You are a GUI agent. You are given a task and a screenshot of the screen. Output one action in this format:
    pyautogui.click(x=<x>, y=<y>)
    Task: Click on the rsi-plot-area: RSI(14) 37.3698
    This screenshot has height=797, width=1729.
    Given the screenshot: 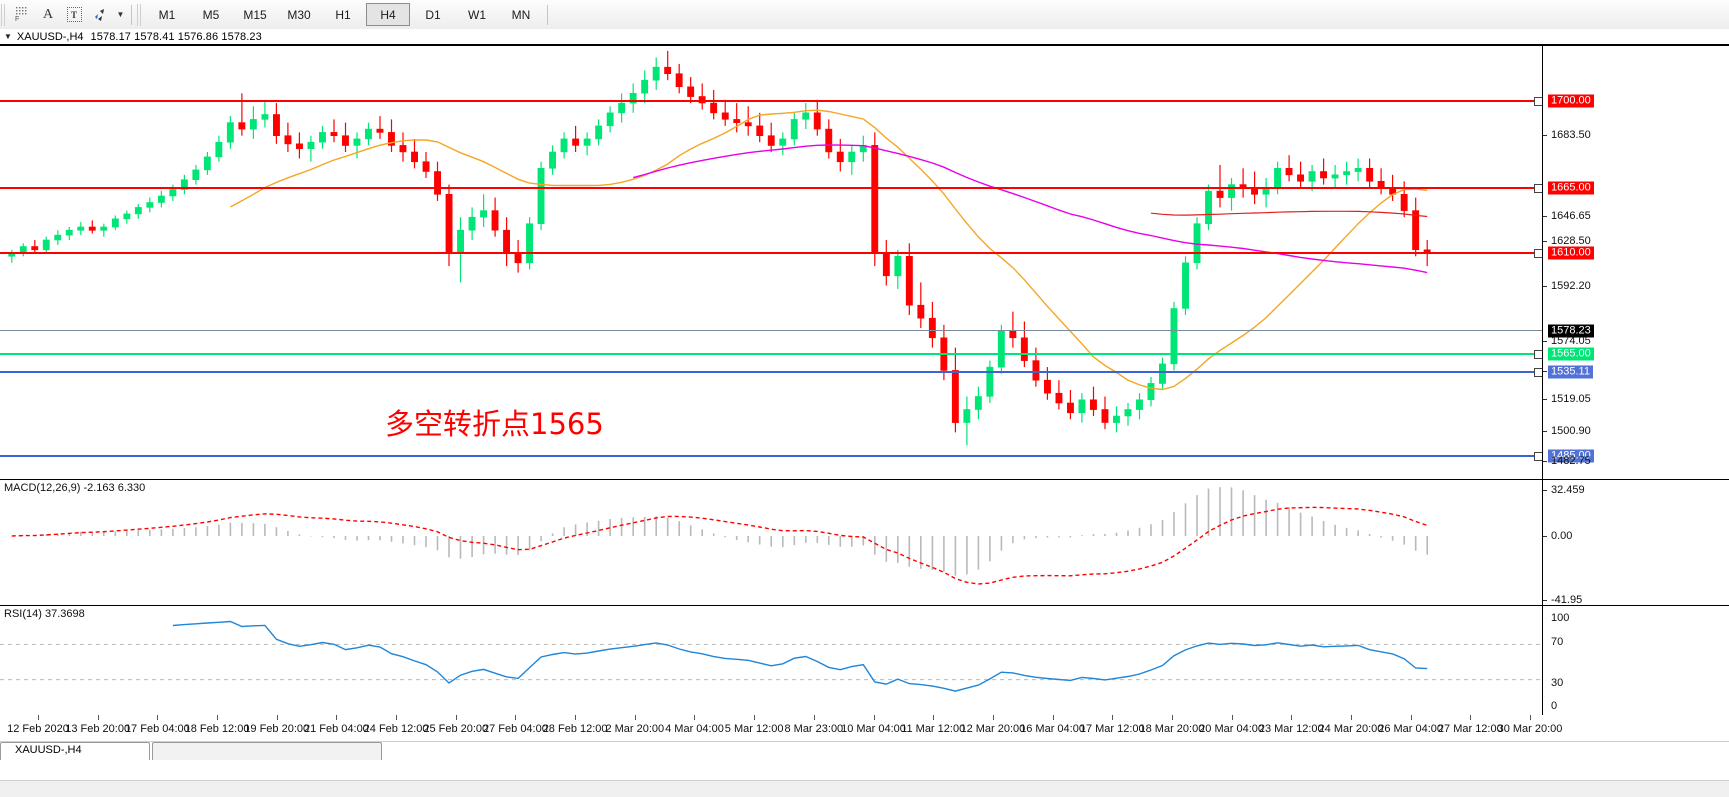 What is the action you would take?
    pyautogui.click(x=771, y=661)
    